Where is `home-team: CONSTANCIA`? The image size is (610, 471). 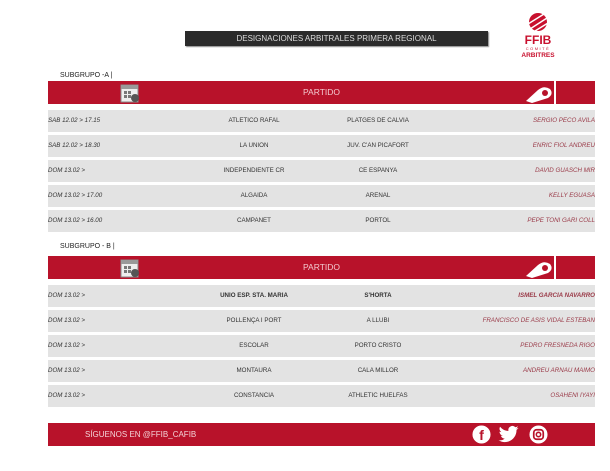
home-team: CONSTANCIA is located at coordinates (254, 395).